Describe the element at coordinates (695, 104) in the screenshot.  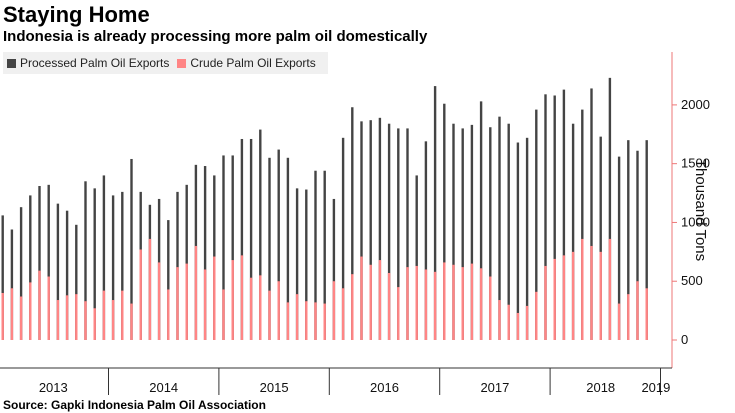
I see `y-tick-label-4: 2000` at that location.